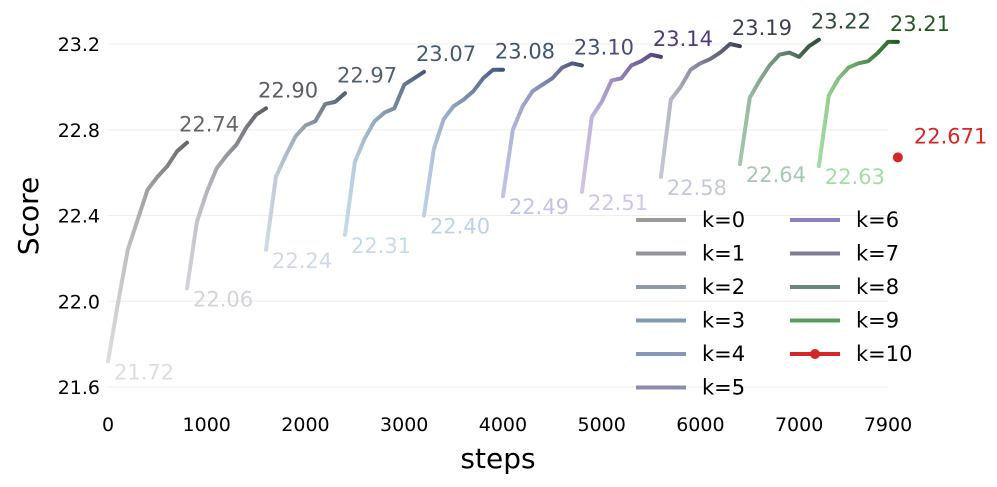 This screenshot has height=487, width=997. Describe the element at coordinates (618, 203) in the screenshot. I see `segment-start-label: 22.51` at that location.